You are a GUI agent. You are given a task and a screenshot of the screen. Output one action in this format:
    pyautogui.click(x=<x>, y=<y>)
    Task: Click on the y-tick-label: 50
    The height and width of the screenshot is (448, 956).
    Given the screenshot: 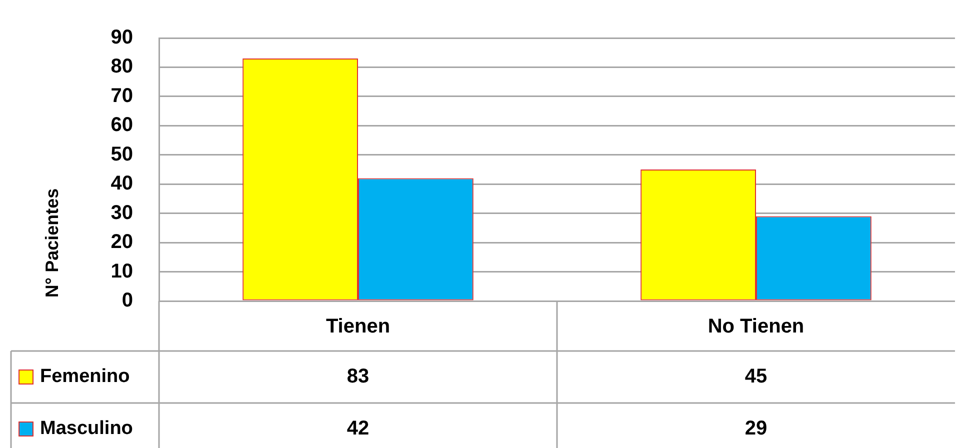 What is the action you would take?
    pyautogui.click(x=121, y=154)
    